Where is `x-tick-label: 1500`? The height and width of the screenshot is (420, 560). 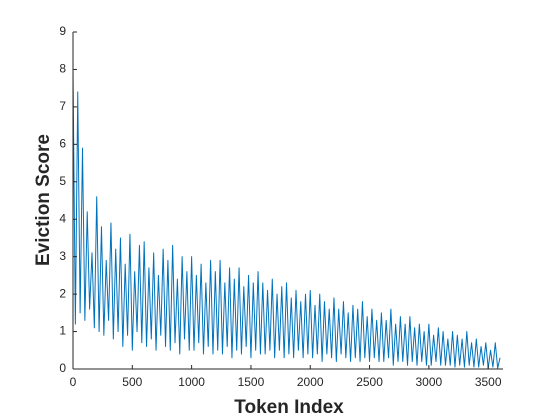 x-tick-label: 1500 is located at coordinates (251, 382).